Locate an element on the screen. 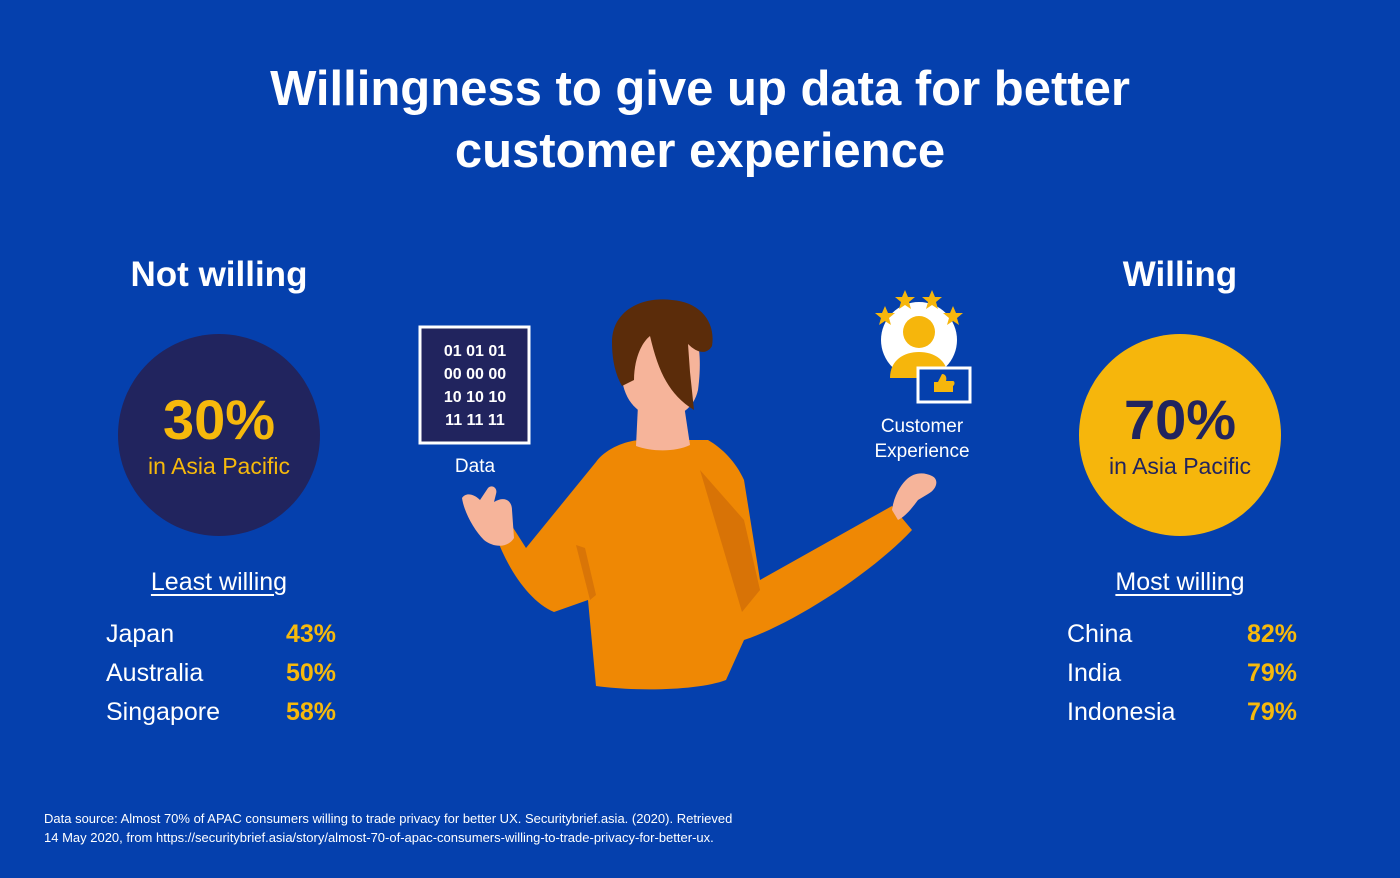 The width and height of the screenshot is (1400, 878). not-willing-heading: Not willing is located at coordinates (219, 274).